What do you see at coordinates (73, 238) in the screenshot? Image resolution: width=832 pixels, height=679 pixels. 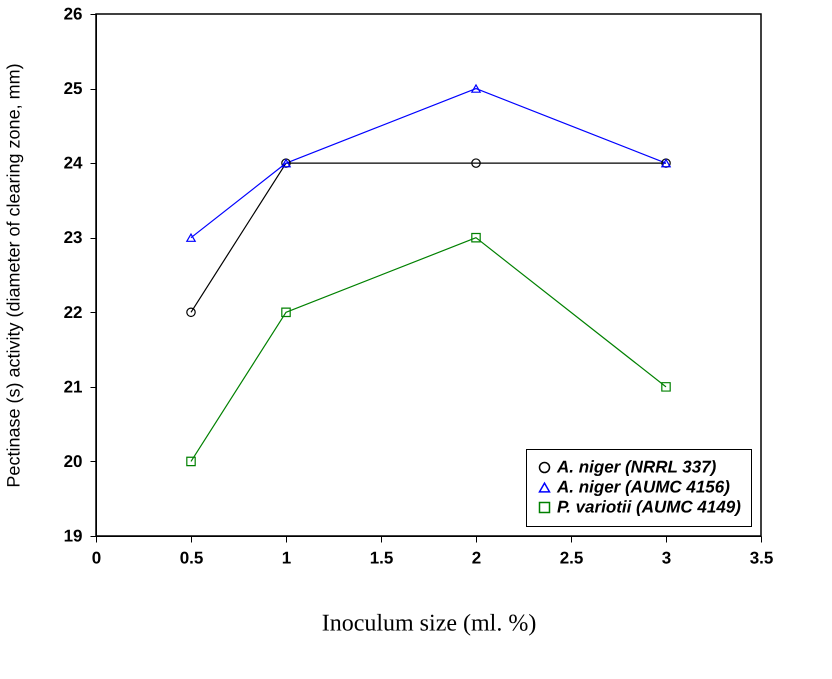 I see `y-tick-label: 23` at bounding box center [73, 238].